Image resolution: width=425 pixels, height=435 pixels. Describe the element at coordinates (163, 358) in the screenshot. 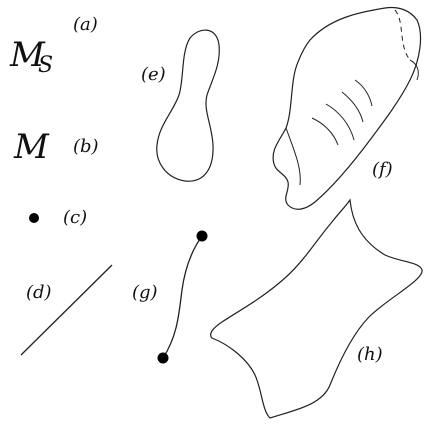

I see `arc-endpoint-bottom` at that location.